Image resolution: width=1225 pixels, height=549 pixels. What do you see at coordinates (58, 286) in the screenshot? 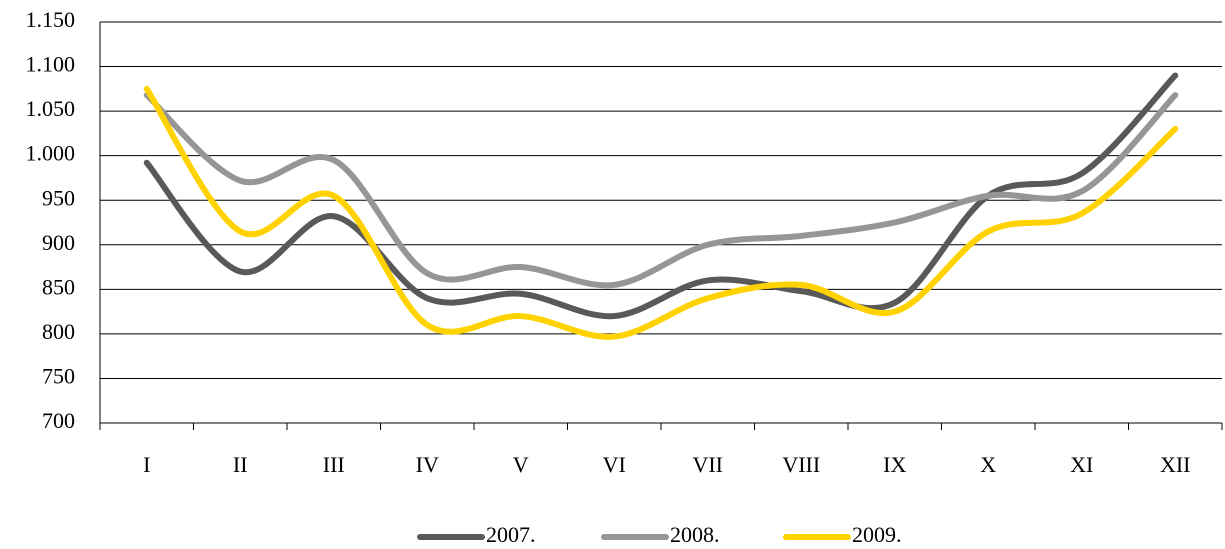
I see `y-tick-label: 850` at bounding box center [58, 286].